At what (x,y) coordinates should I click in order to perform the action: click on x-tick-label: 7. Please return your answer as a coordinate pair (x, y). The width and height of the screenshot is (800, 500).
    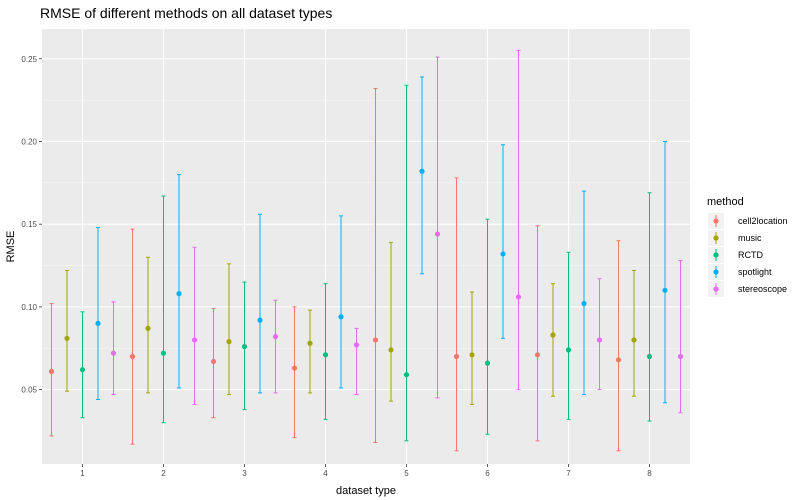
    Looking at the image, I should click on (568, 473).